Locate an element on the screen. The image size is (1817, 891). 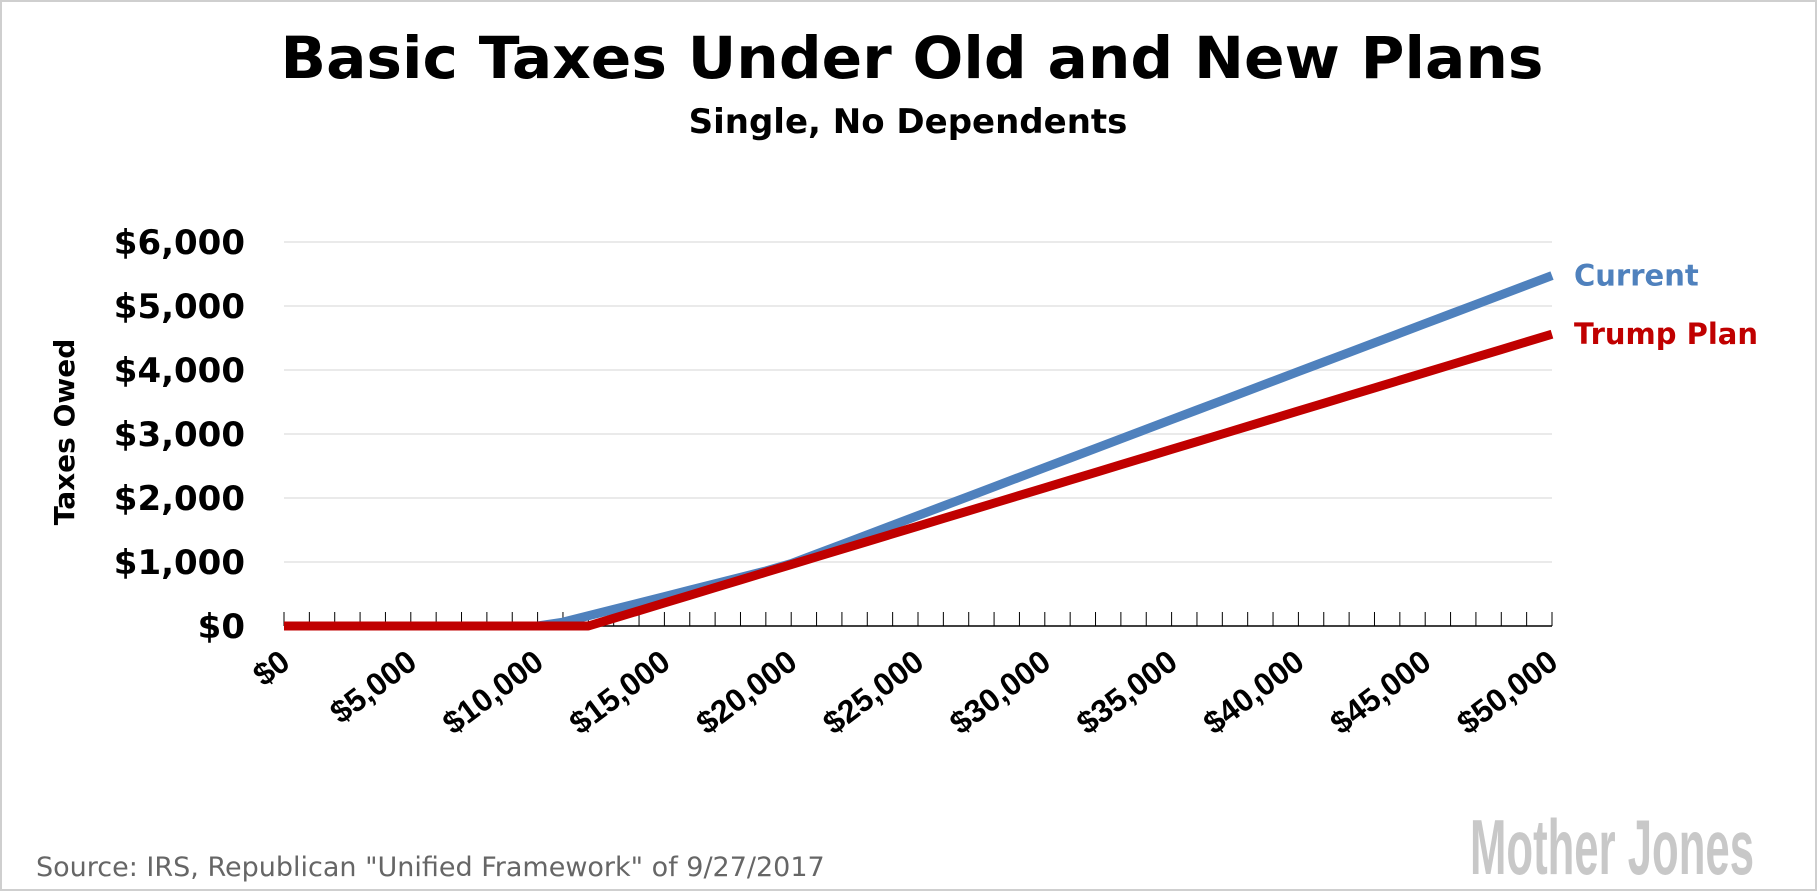
x-tick-label: $0 is located at coordinates (271, 668).